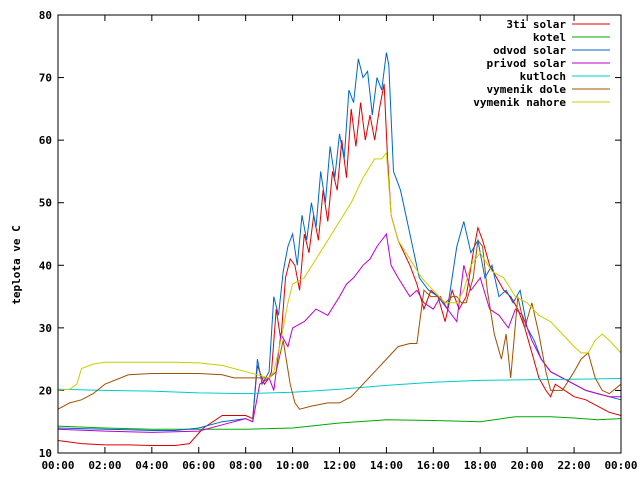 The image size is (640, 480). What do you see at coordinates (386, 465) in the screenshot?
I see `x-tick-label: 14:00` at bounding box center [386, 465].